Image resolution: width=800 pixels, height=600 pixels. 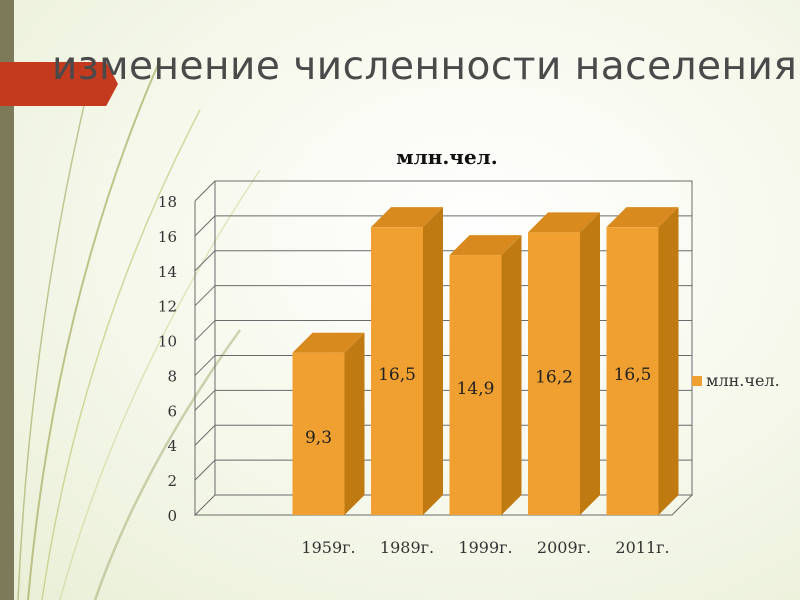 I want to click on y-tick-label: 2, so click(x=172, y=481).